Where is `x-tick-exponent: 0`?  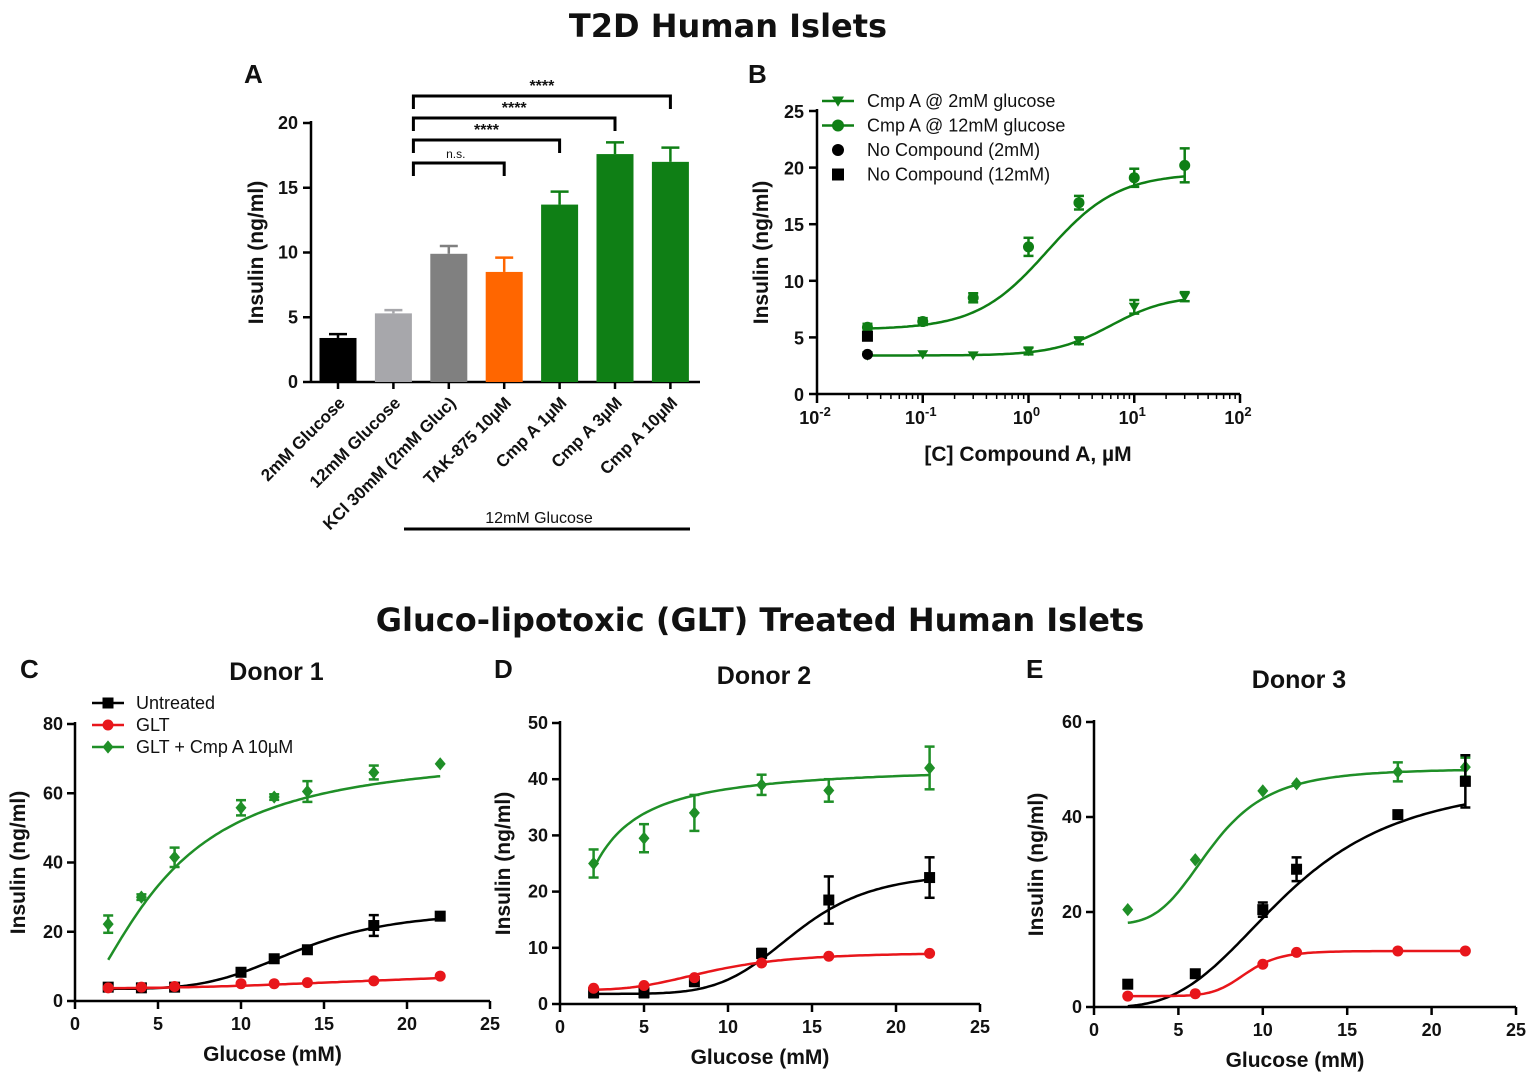 x-tick-exponent: 0 is located at coordinates (1036, 411).